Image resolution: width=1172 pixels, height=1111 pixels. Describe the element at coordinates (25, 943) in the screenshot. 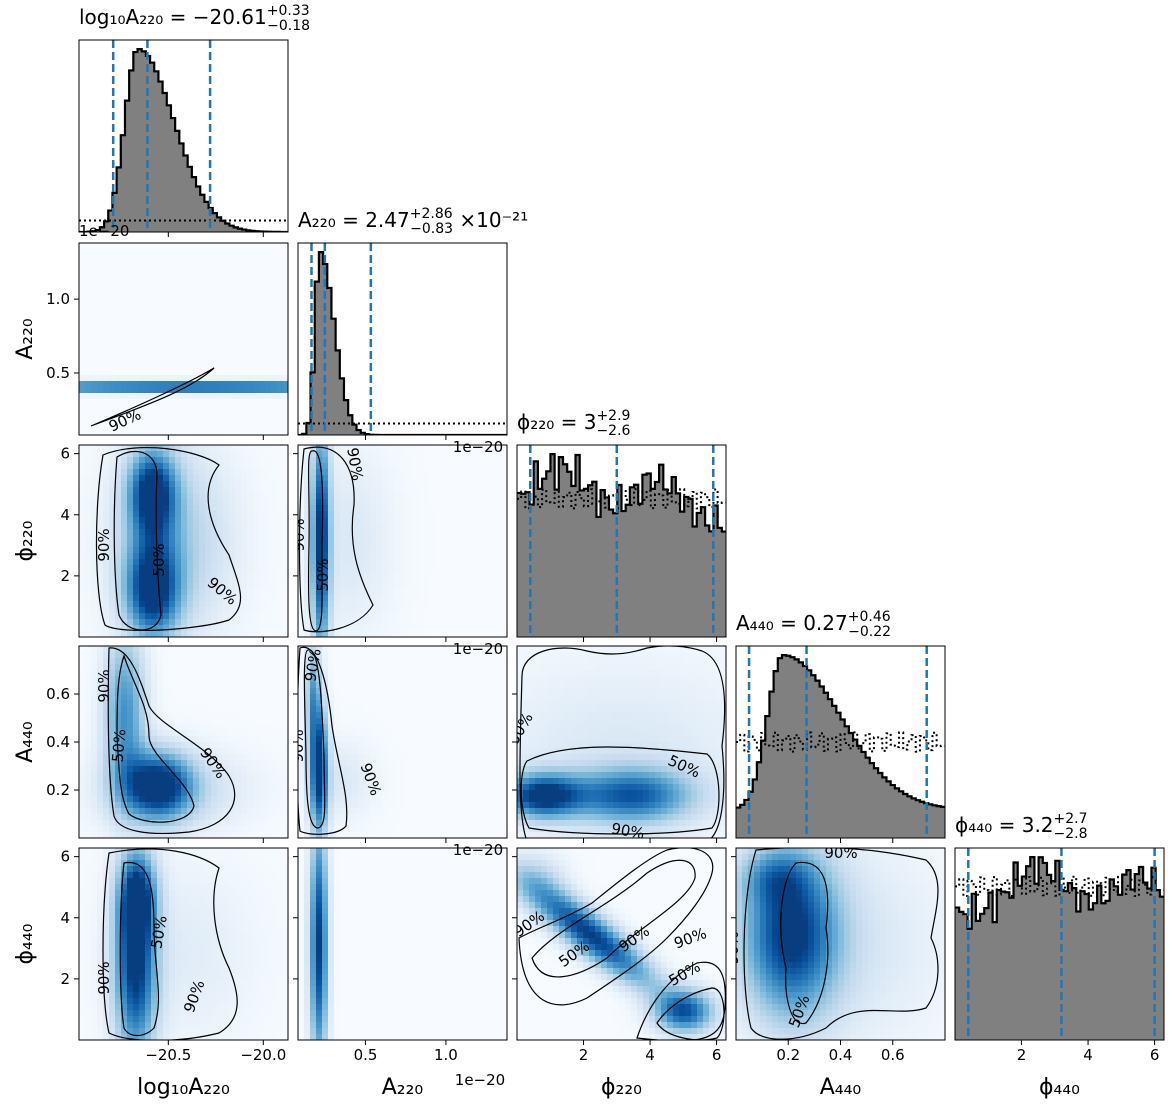

I see `y-axis-label: ϕ₄₄₀` at that location.